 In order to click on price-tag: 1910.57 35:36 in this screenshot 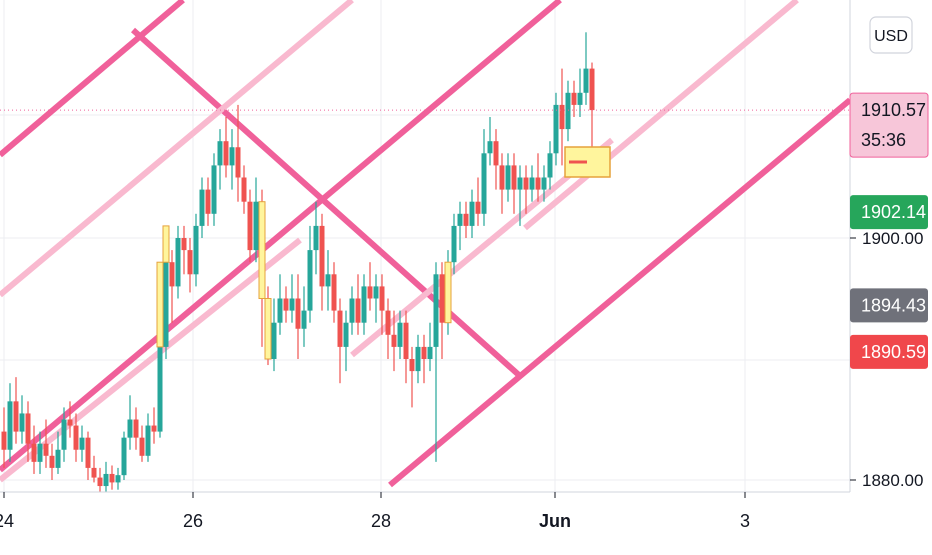, I will do `click(889, 125)`.